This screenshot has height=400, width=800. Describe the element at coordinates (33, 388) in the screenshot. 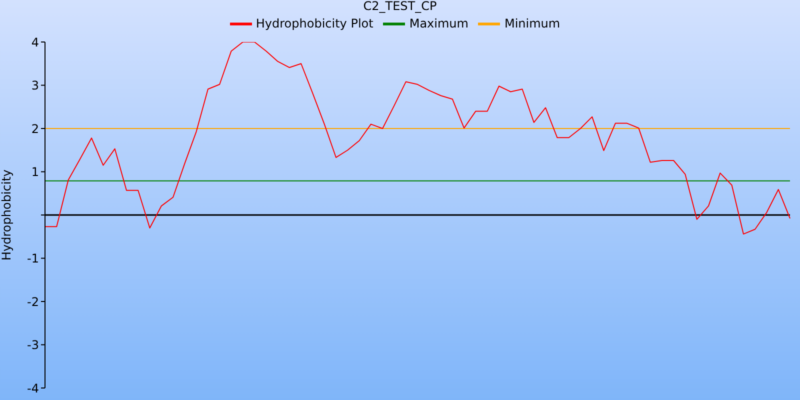

I see `y-tick-label: -4` at that location.